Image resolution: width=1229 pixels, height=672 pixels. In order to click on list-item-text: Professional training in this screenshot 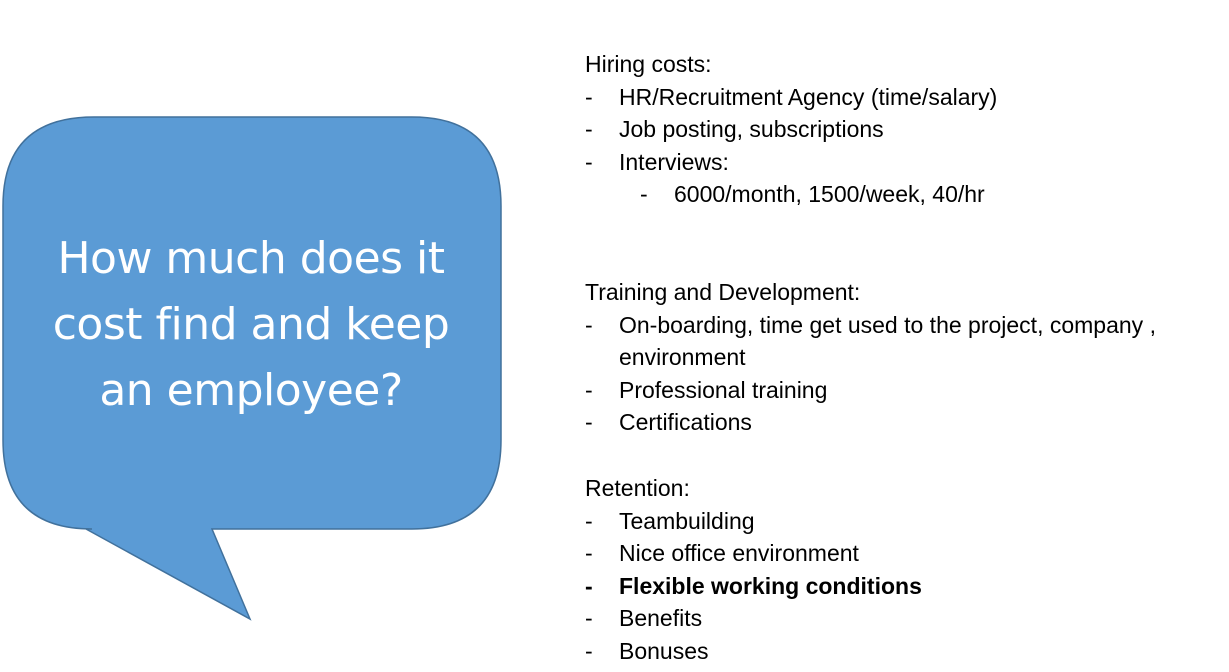, I will do `click(723, 389)`.